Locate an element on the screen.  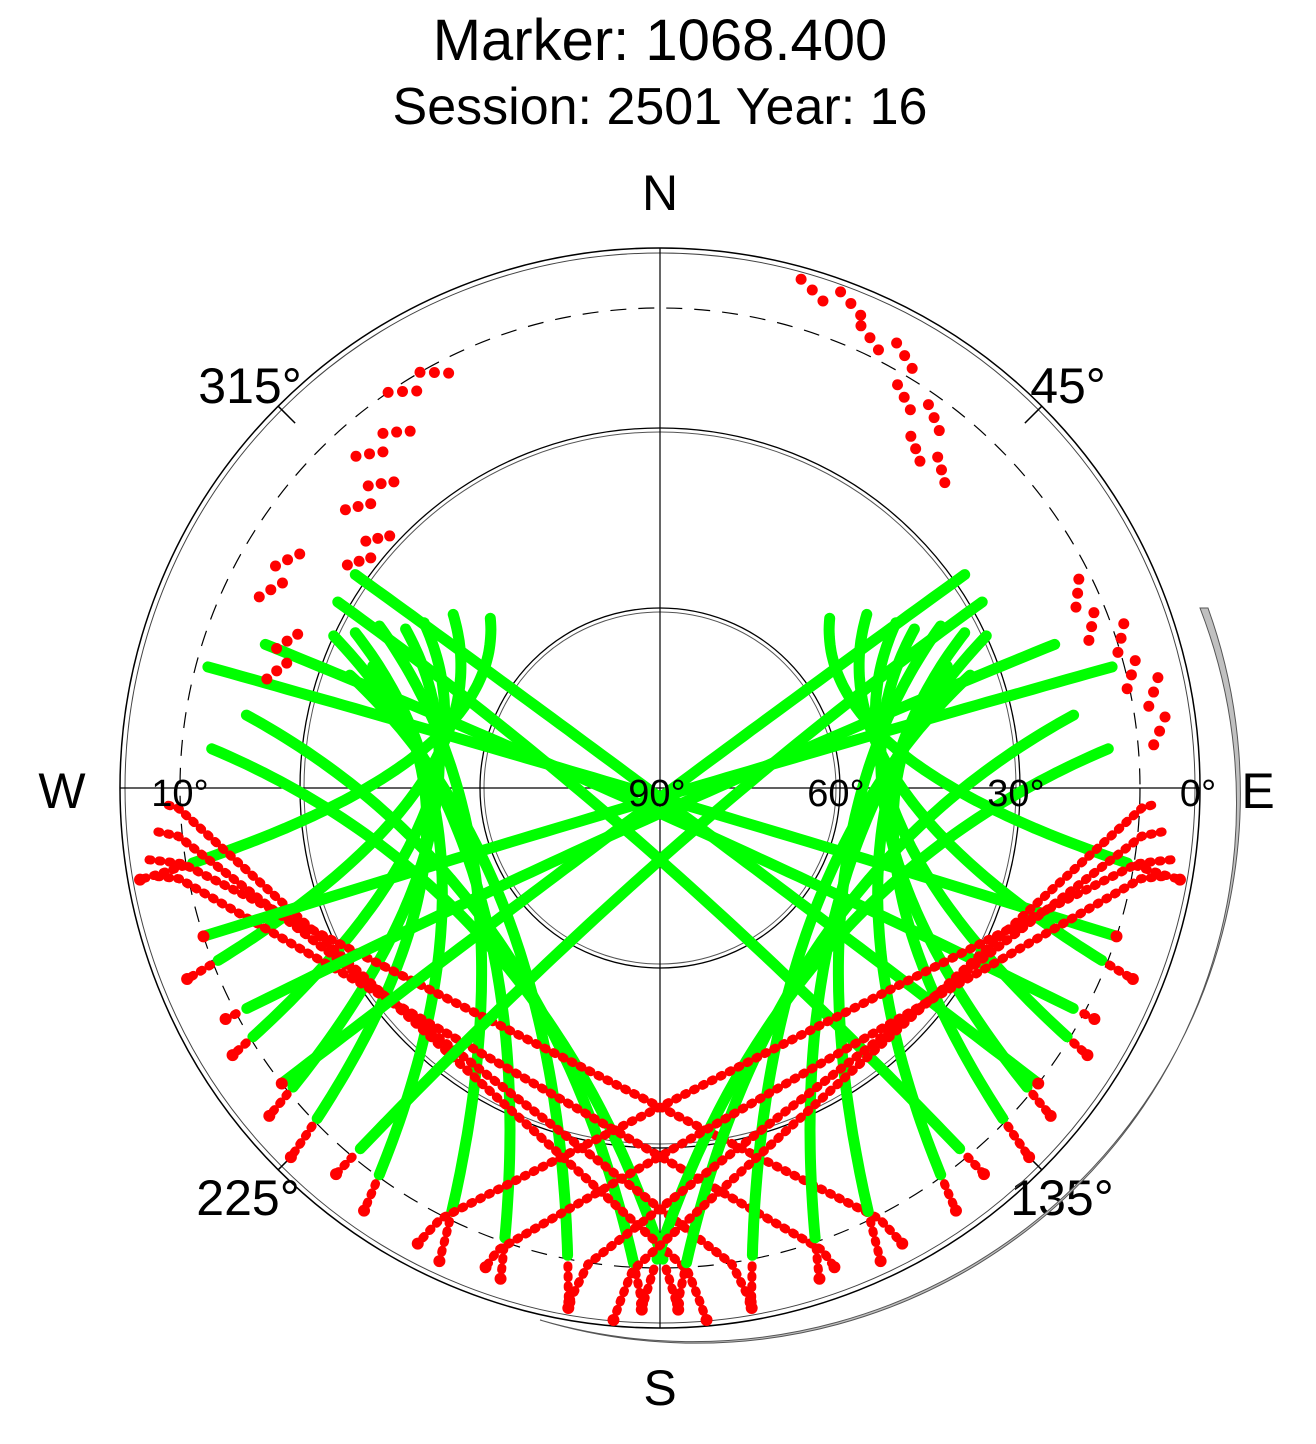
azimuth-label-315: 315° is located at coordinates (249, 386).